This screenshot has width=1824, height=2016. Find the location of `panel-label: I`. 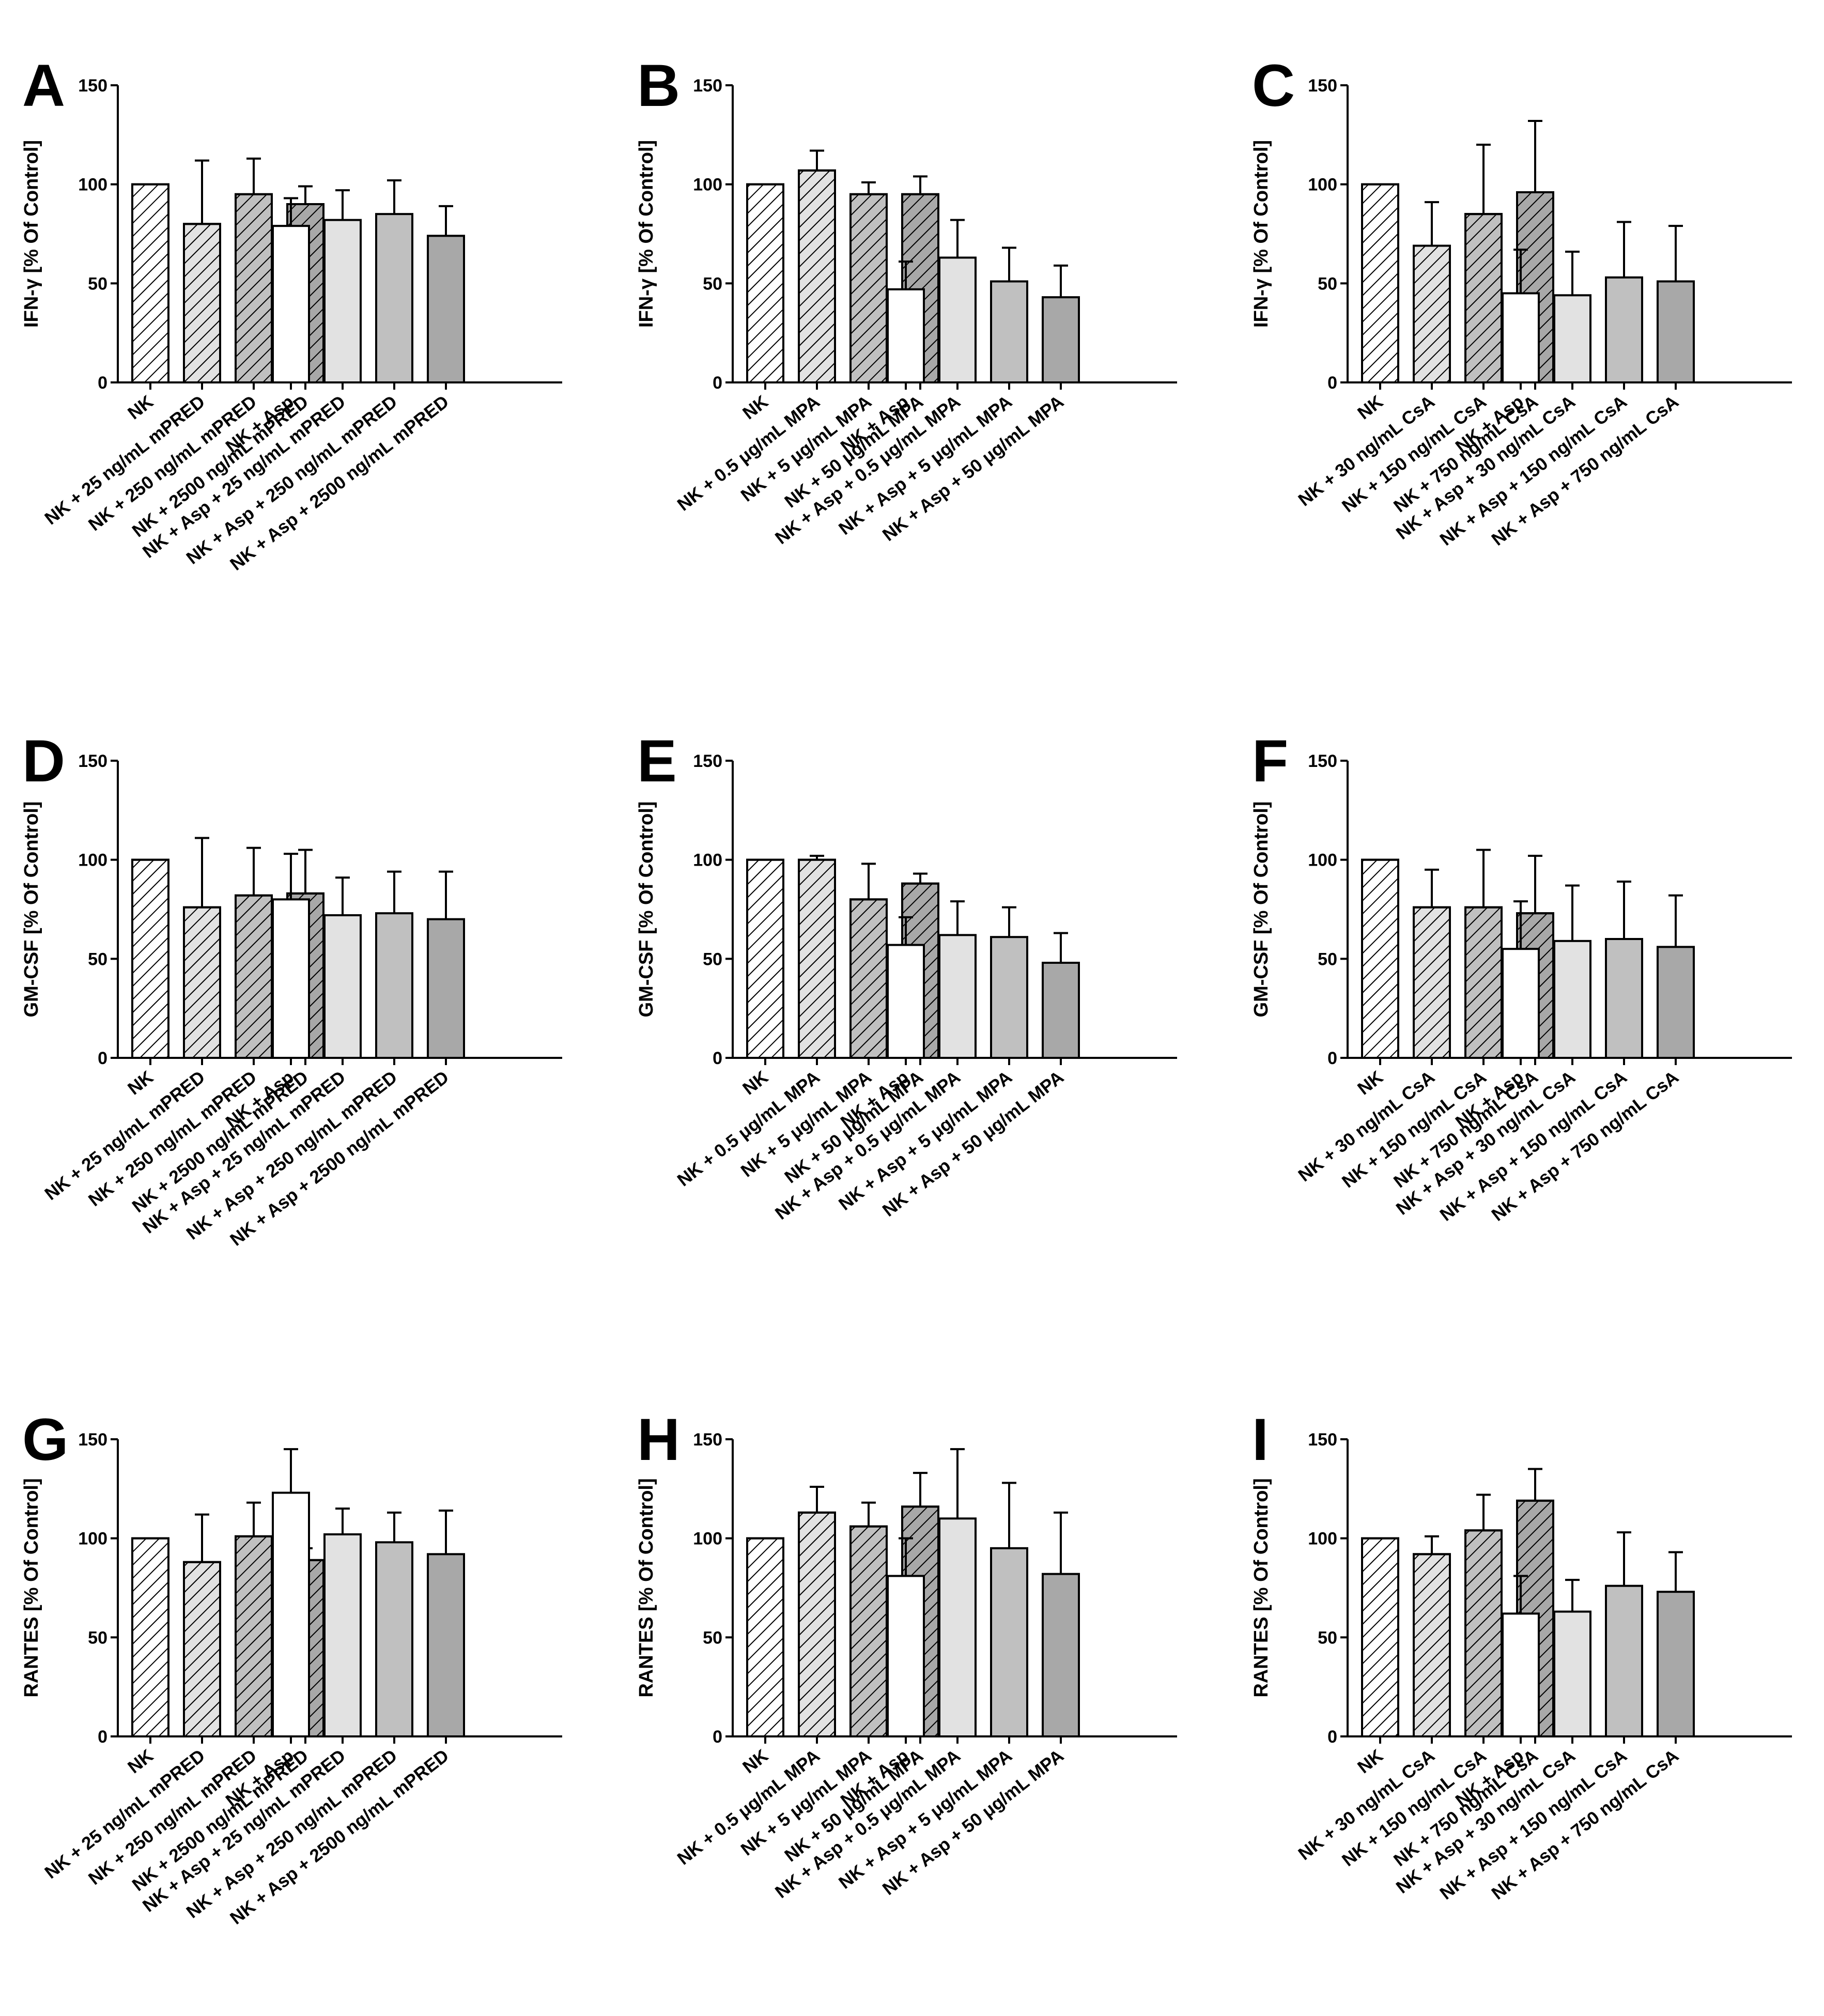

panel-label: I is located at coordinates (1260, 1440).